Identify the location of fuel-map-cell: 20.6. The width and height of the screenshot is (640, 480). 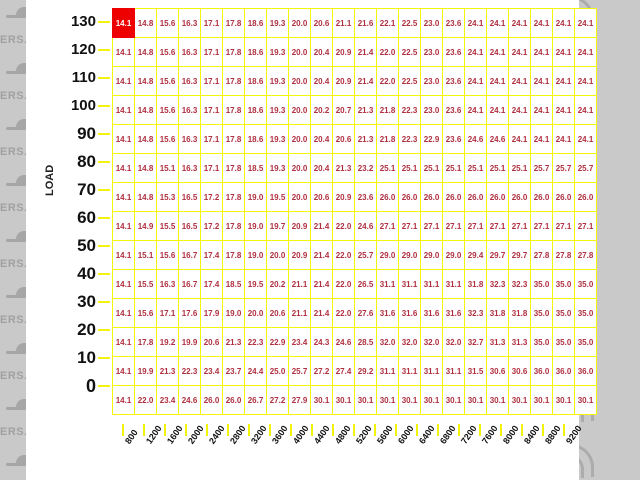
(277, 313).